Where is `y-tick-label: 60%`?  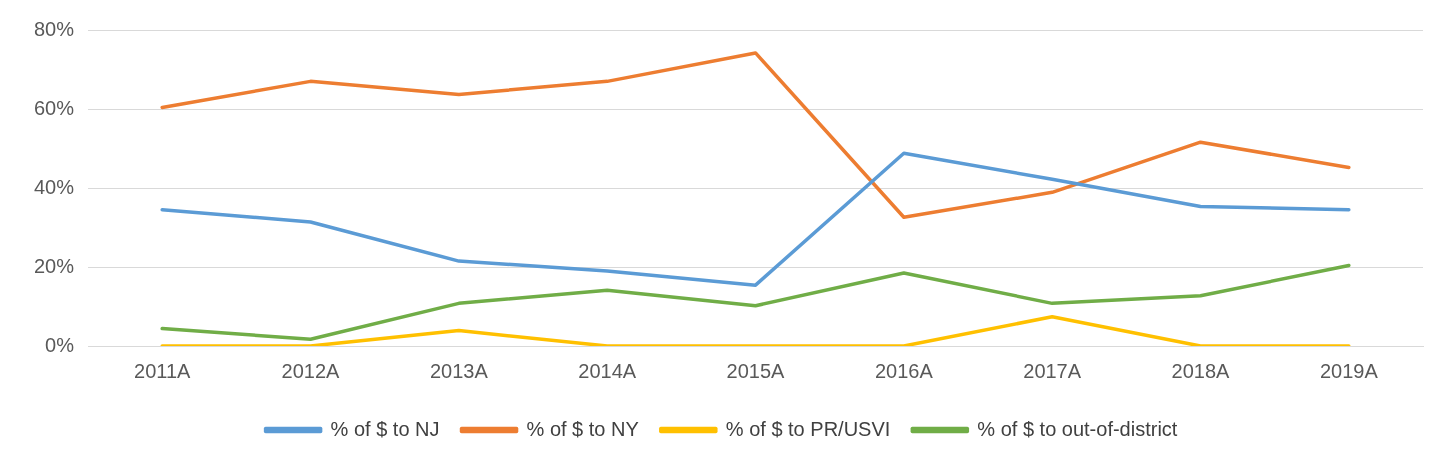 y-tick-label: 60% is located at coordinates (54, 107).